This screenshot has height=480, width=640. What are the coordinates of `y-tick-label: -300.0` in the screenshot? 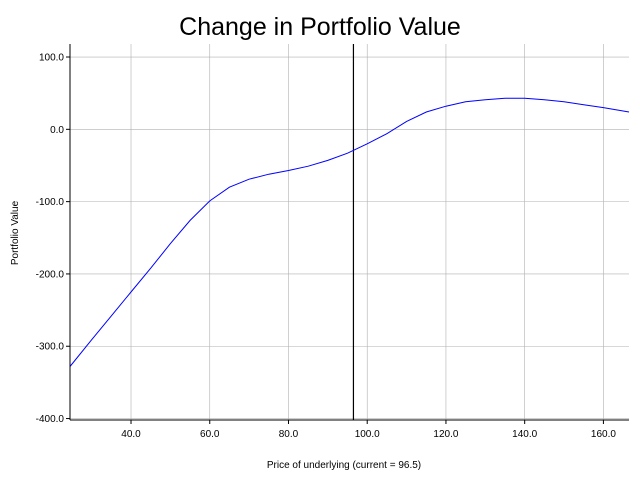 It's located at (50, 347).